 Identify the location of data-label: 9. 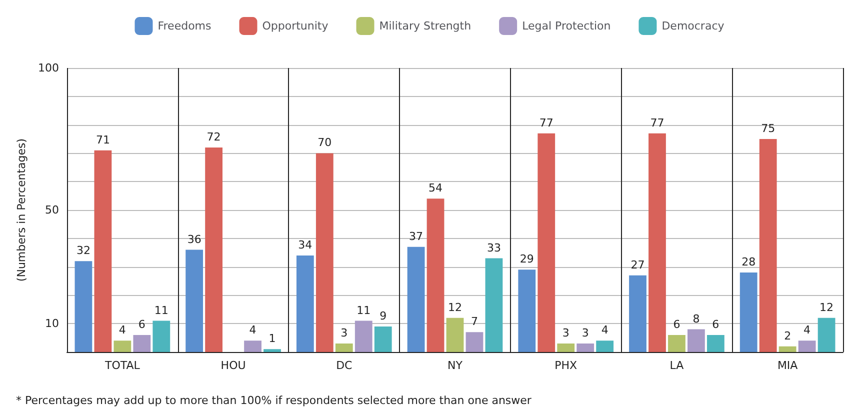
(383, 315).